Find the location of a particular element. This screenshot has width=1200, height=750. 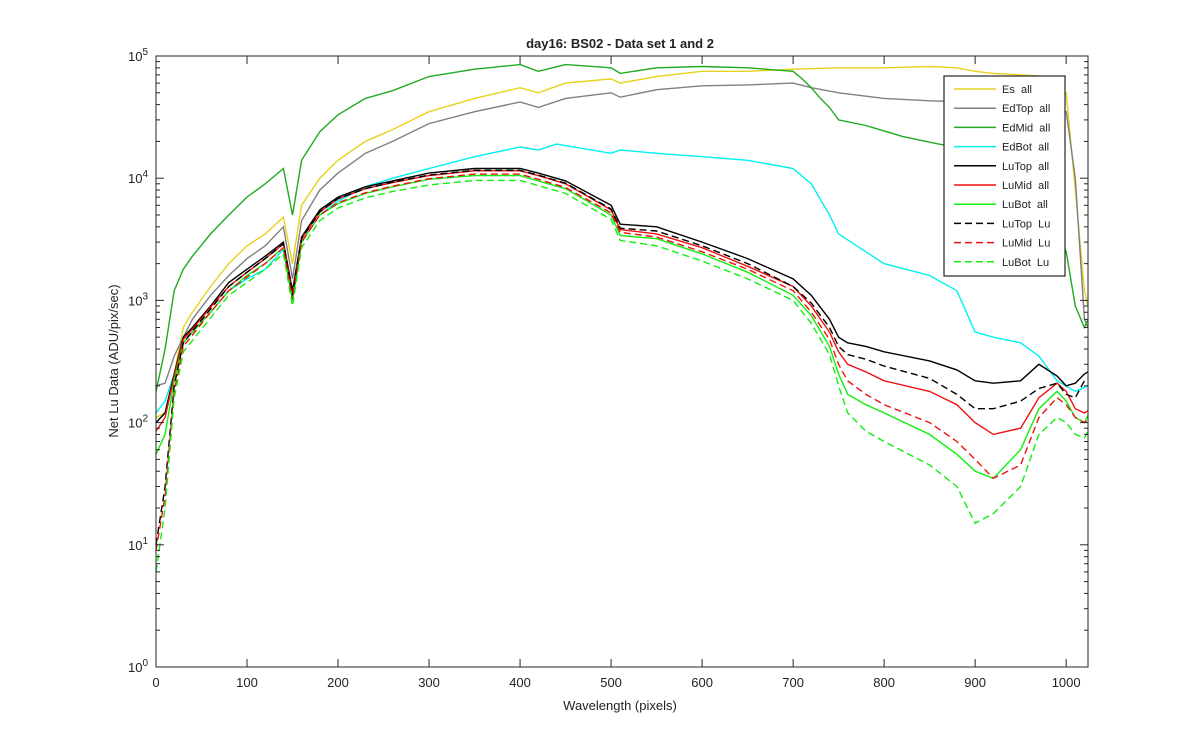

x-tick-label: 700 is located at coordinates (793, 682).